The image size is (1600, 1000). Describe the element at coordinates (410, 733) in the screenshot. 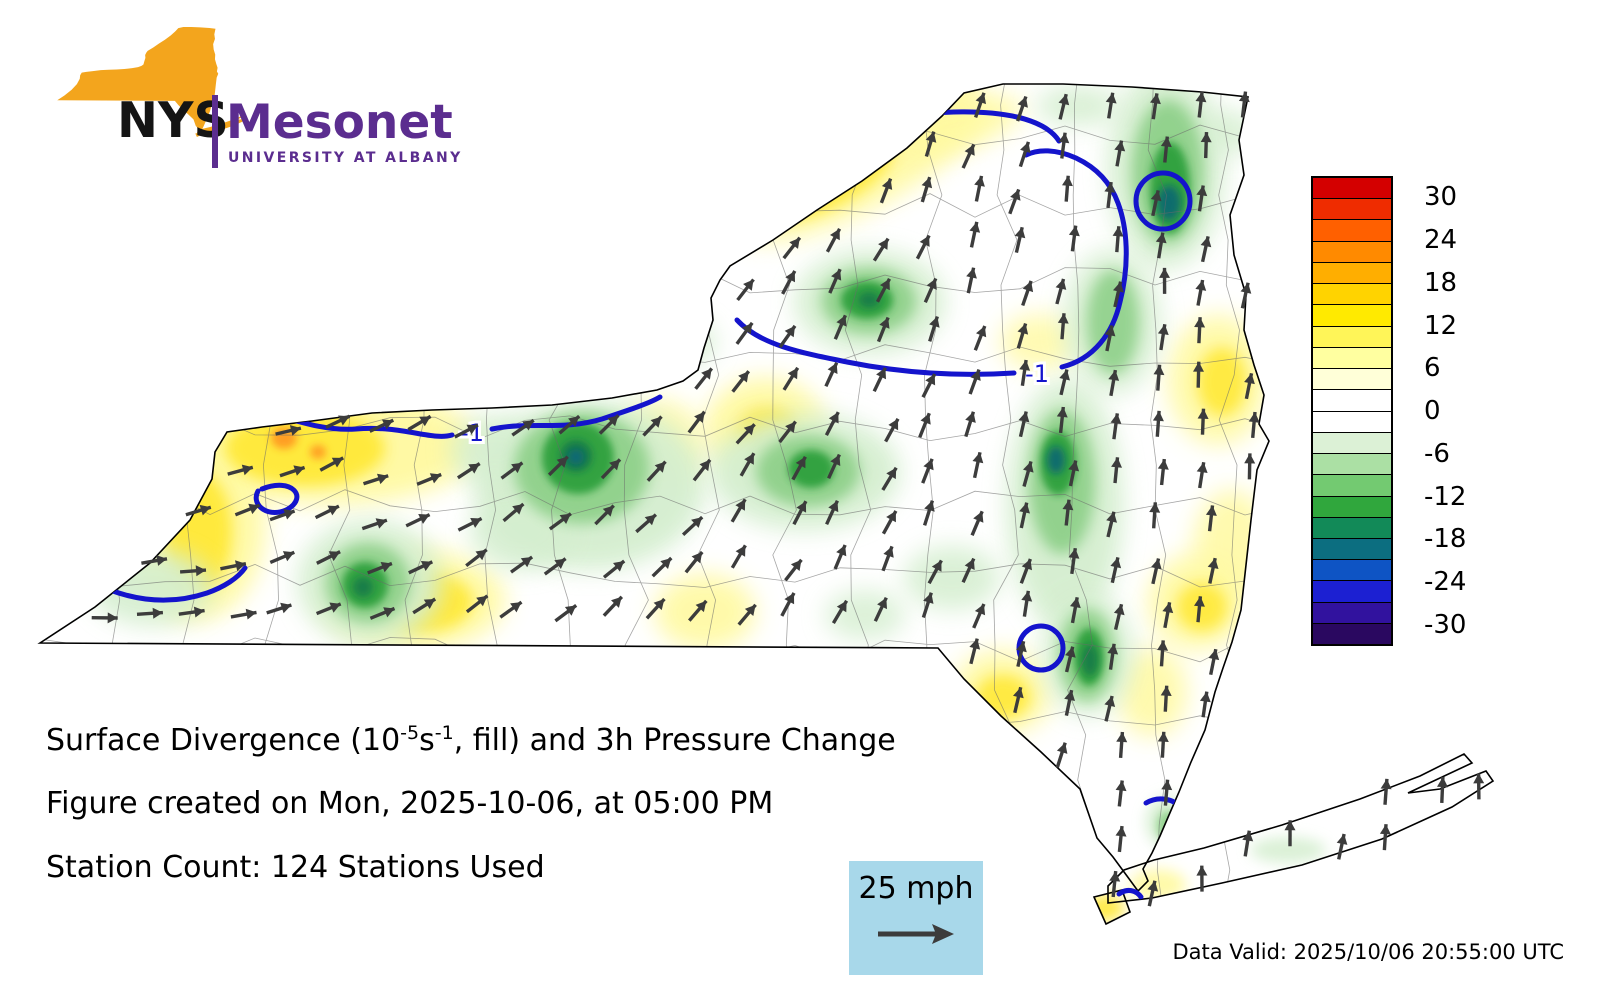

I see `title-exponent-1: -5` at that location.